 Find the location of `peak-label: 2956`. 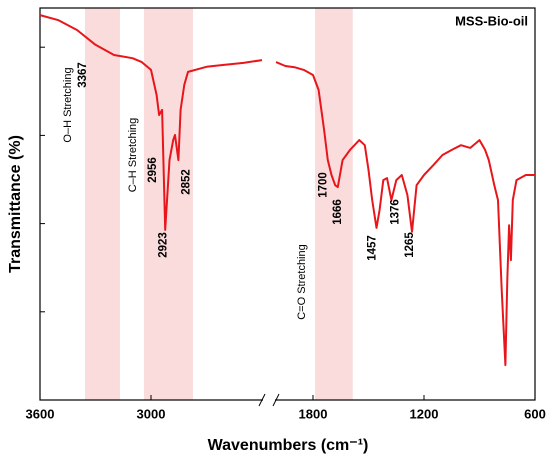

peak-label: 2956 is located at coordinates (153, 170).